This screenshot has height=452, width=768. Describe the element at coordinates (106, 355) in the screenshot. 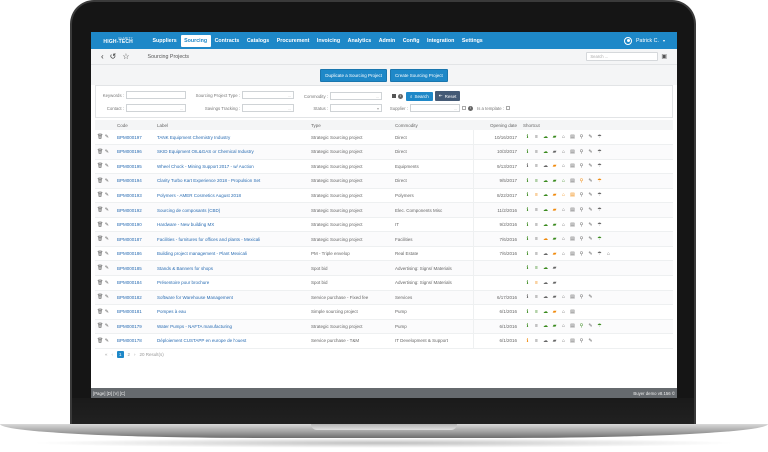

I see `first-page-button: «` at that location.